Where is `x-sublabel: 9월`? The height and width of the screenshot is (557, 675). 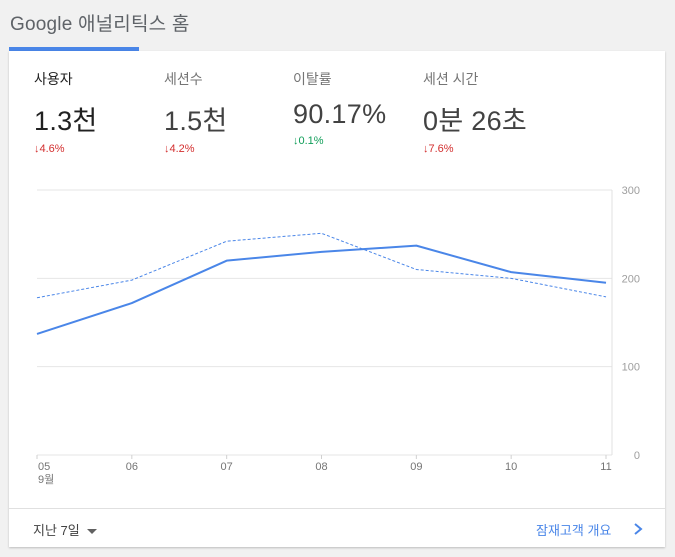
x-sublabel: 9월 is located at coordinates (46, 479).